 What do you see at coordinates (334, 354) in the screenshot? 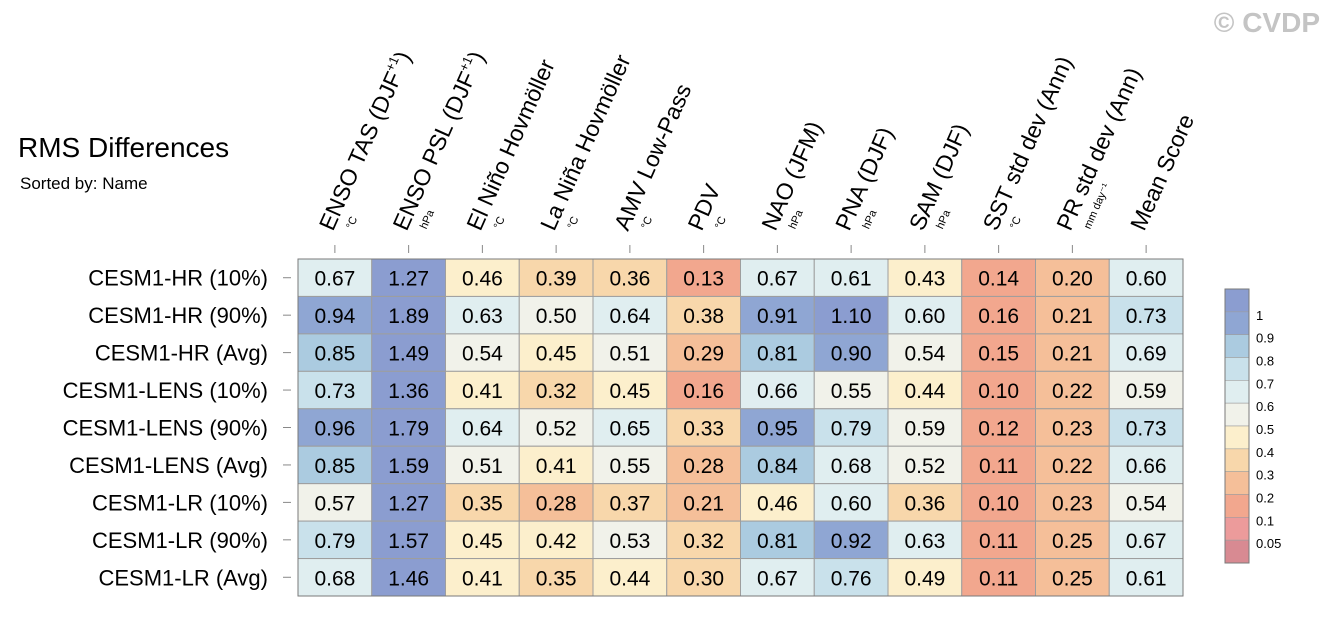
I see `cell-value: 0.85` at bounding box center [334, 354].